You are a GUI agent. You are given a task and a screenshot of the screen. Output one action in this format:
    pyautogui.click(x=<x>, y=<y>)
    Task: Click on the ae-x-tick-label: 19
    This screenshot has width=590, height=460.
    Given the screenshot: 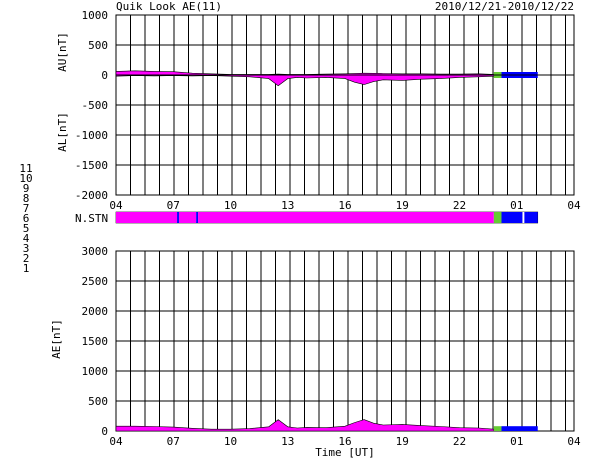 What is the action you would take?
    pyautogui.click(x=402, y=441)
    